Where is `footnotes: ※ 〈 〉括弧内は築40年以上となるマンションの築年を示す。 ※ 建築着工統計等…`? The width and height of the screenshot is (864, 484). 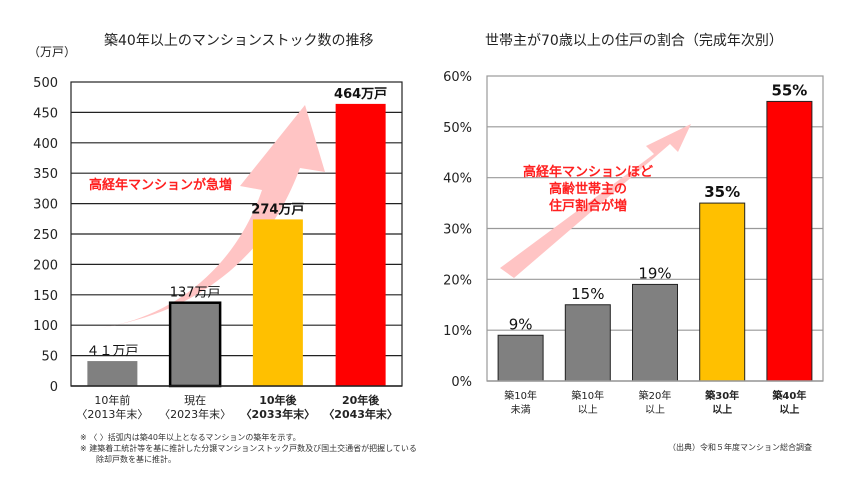 footnotes: ※ 〈 〉括弧内は築40年以上となるマンションの築年を示す。 ※ 建築着工統計等… is located at coordinates (248, 448).